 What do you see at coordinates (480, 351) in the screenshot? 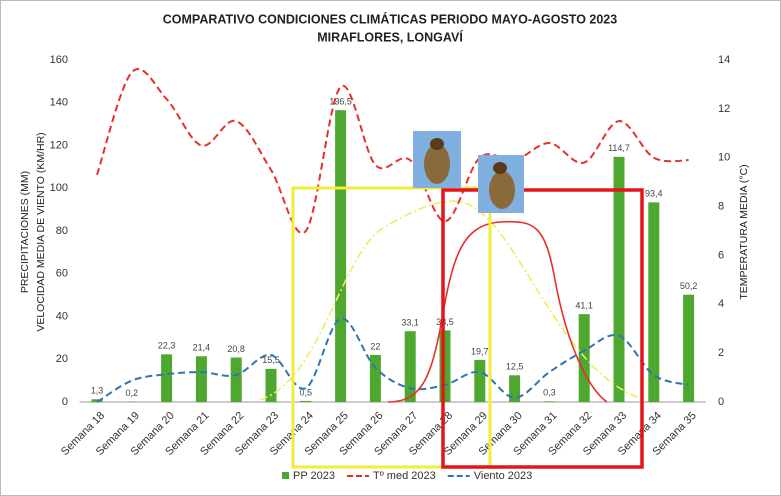
I see `data-label: 19,7` at bounding box center [480, 351].